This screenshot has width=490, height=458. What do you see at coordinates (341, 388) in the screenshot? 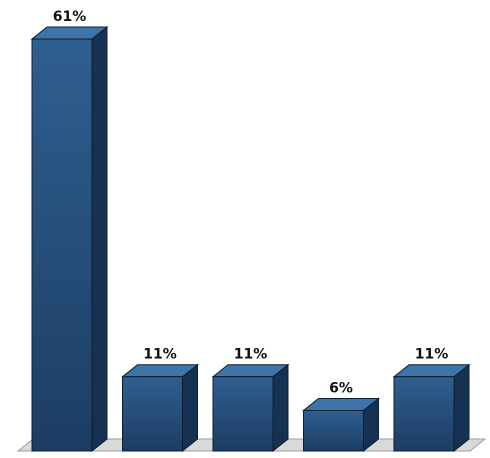
I see `data-label-4: 6%` at bounding box center [341, 388].